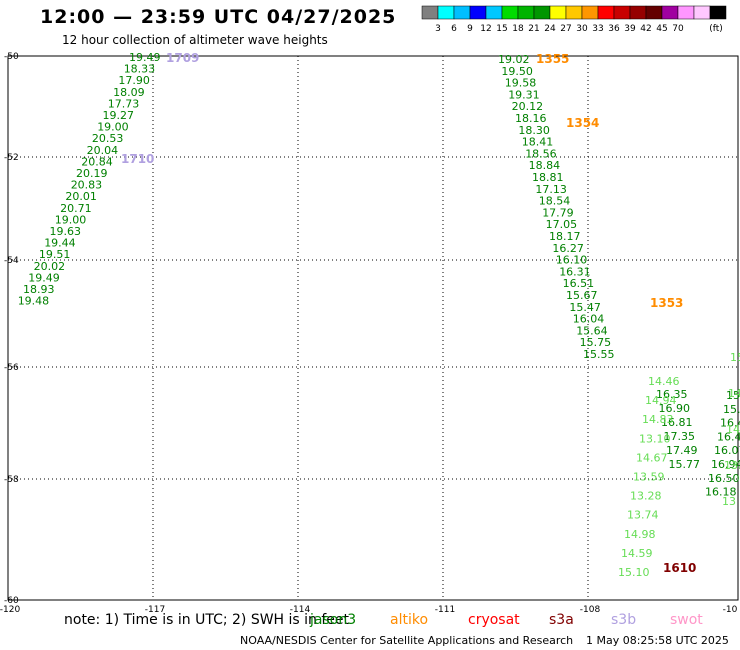 The height and width of the screenshot is (650, 740). What do you see at coordinates (664, 381) in the screenshot?
I see `wave-height-label: 14.46` at bounding box center [664, 381].